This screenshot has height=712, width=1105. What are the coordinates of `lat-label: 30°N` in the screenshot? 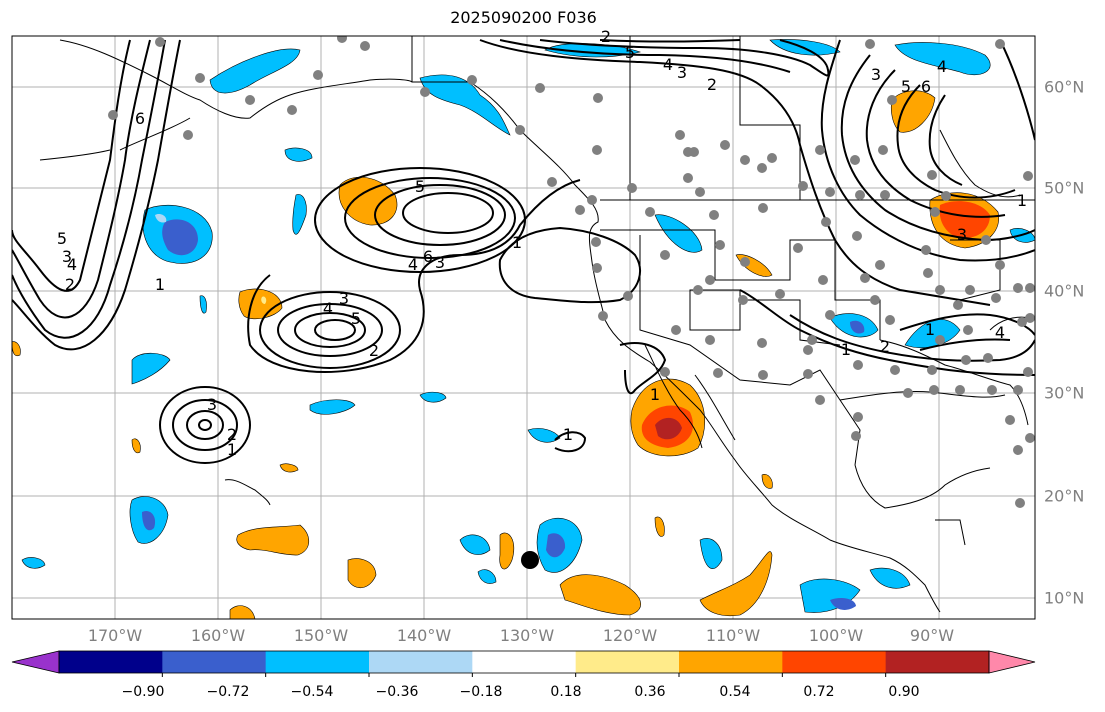 It's located at (1064, 393).